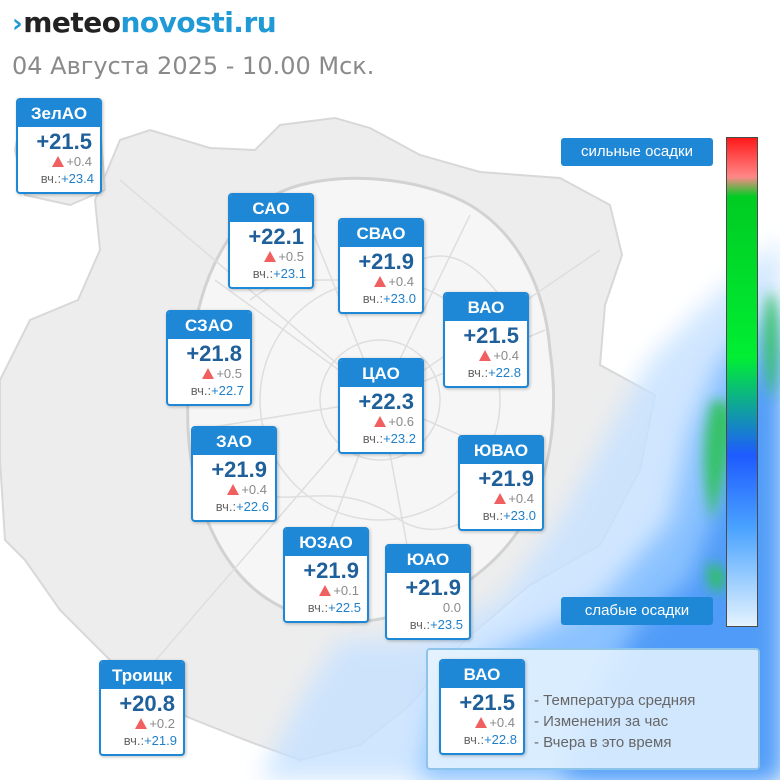 This screenshot has width=780, height=780. Describe the element at coordinates (637, 152) in the screenshot. I see `precip-label-strong: сильные осадки` at that location.